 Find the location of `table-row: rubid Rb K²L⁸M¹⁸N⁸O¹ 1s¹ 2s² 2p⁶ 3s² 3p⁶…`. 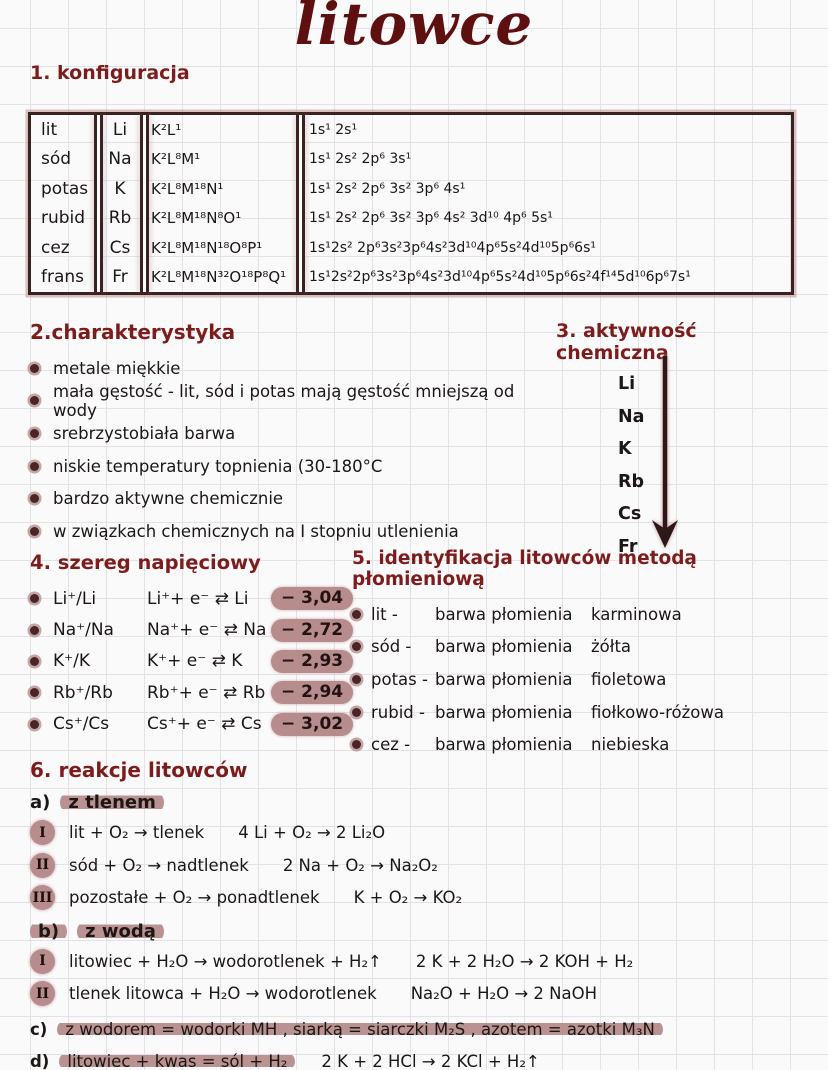

table-row: rubid Rb K²L⁸M¹⁸N⁸O¹ 1s¹ 2s² 2p⁶ 3s² 3p⁶… is located at coordinates (411, 219).